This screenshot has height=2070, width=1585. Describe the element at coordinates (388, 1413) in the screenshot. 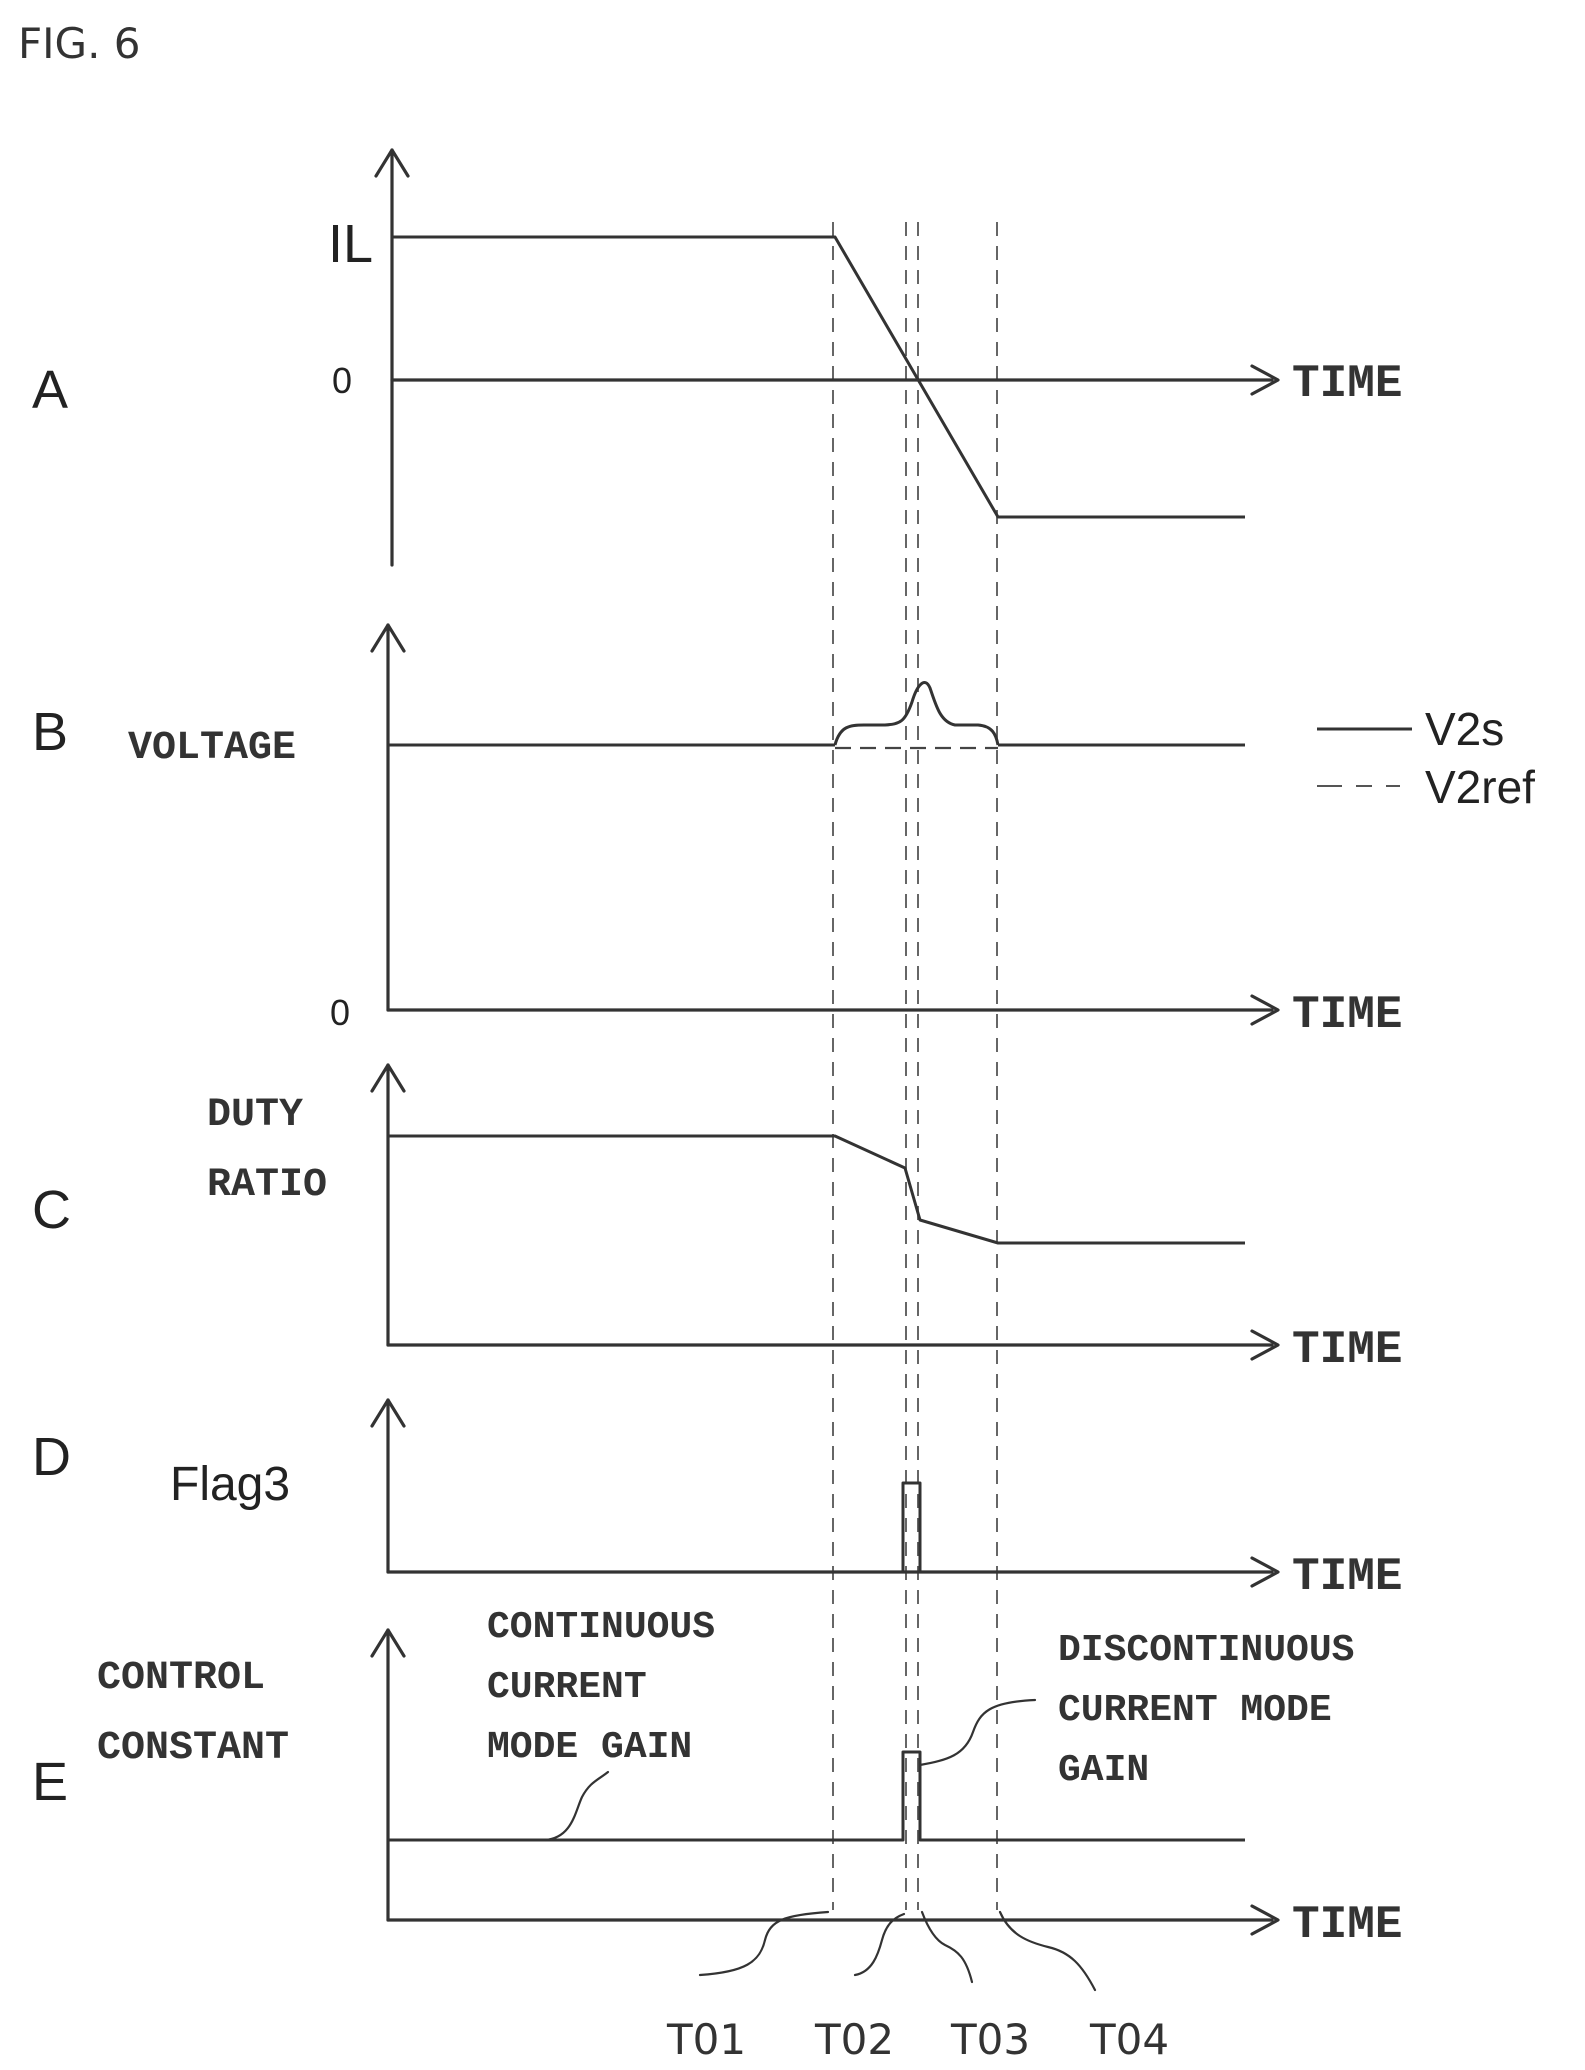

I see `panel-d-y-arrow` at that location.